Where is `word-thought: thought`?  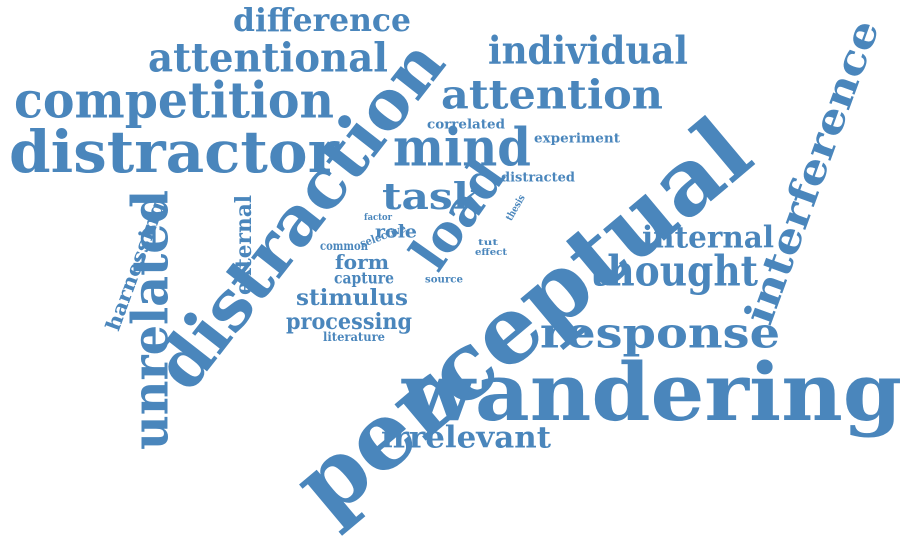 word-thought: thought is located at coordinates (674, 271).